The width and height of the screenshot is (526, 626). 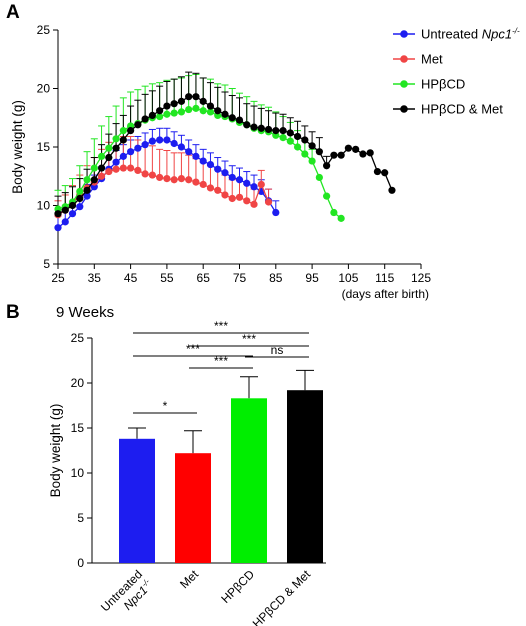 What do you see at coordinates (516, 31) in the screenshot?
I see `legend-name-sup: -/-` at bounding box center [516, 31].